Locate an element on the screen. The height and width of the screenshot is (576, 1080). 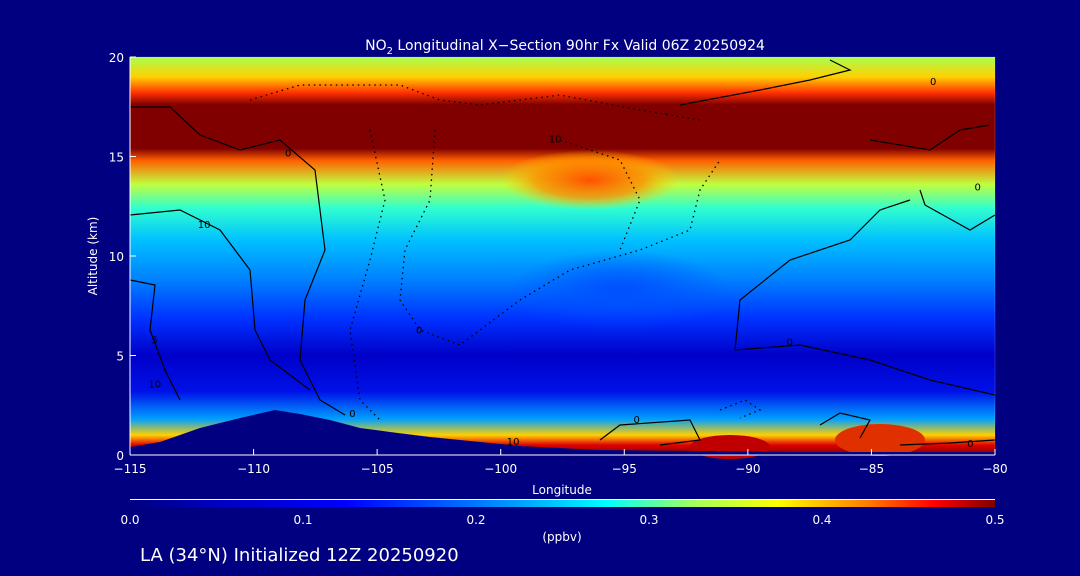
x-tick-label: −115 is located at coordinates (130, 469).